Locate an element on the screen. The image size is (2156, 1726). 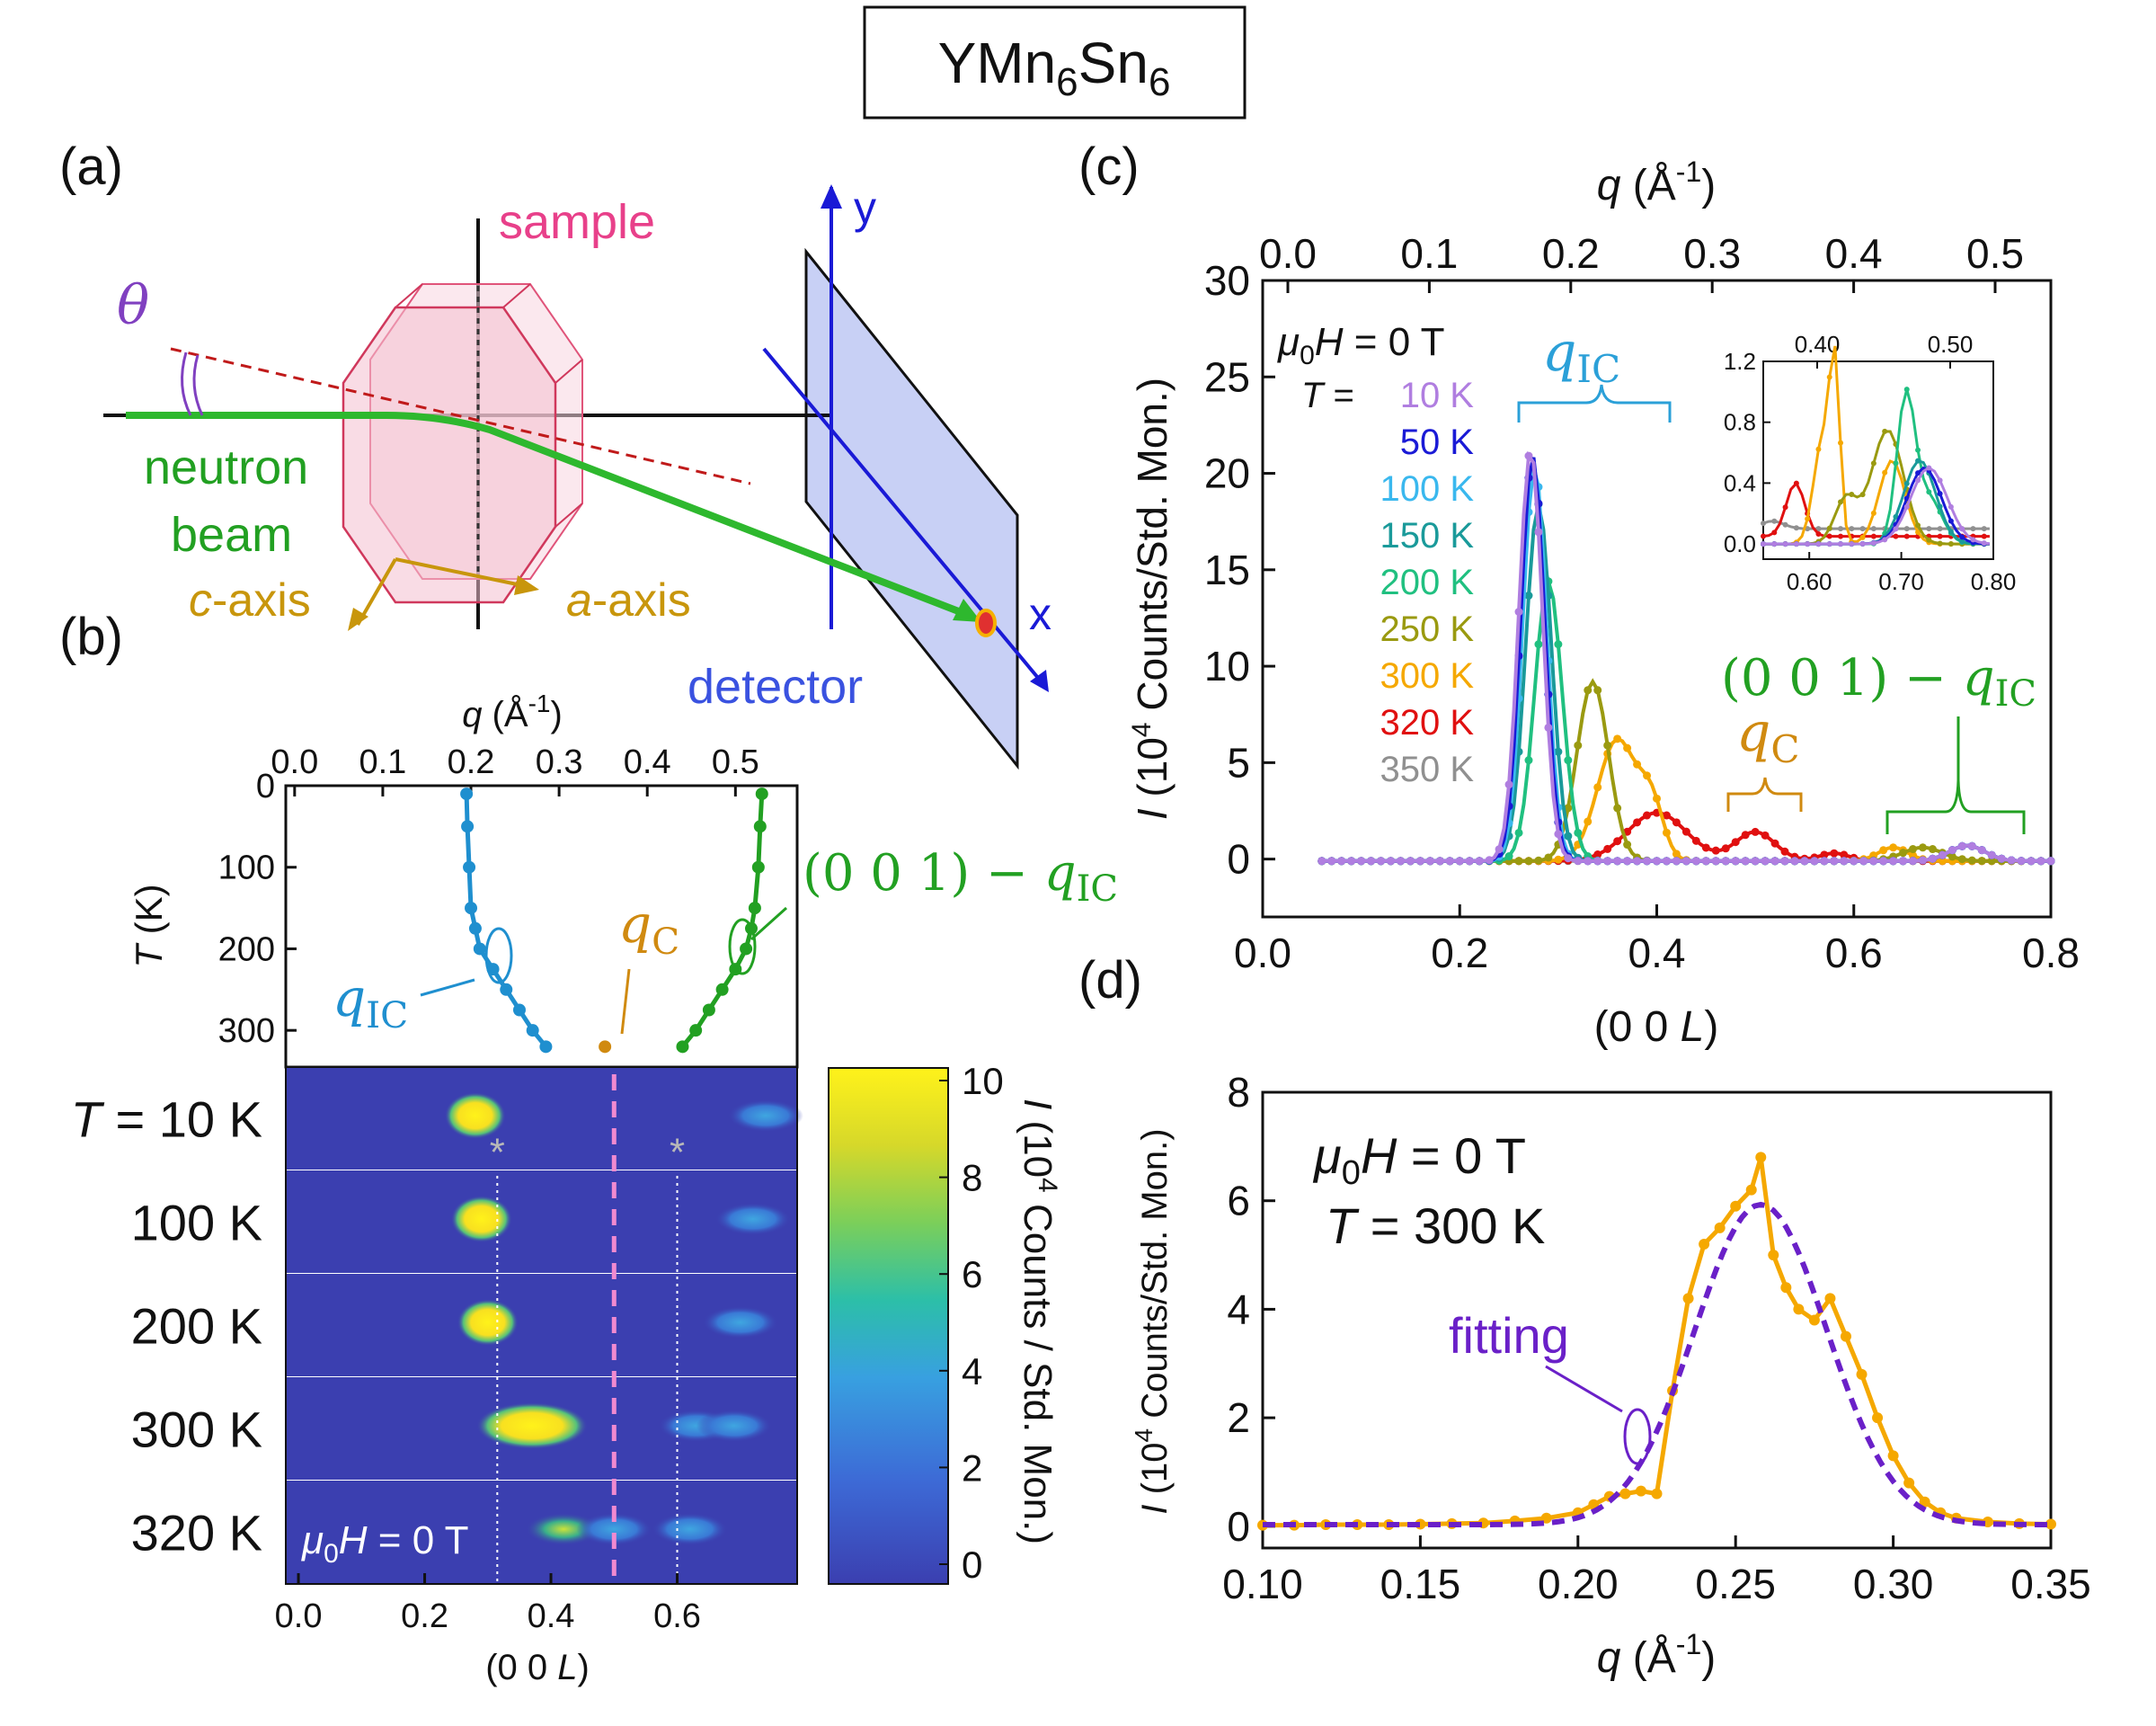
beam-arrow-head is located at coordinates (967, 610).